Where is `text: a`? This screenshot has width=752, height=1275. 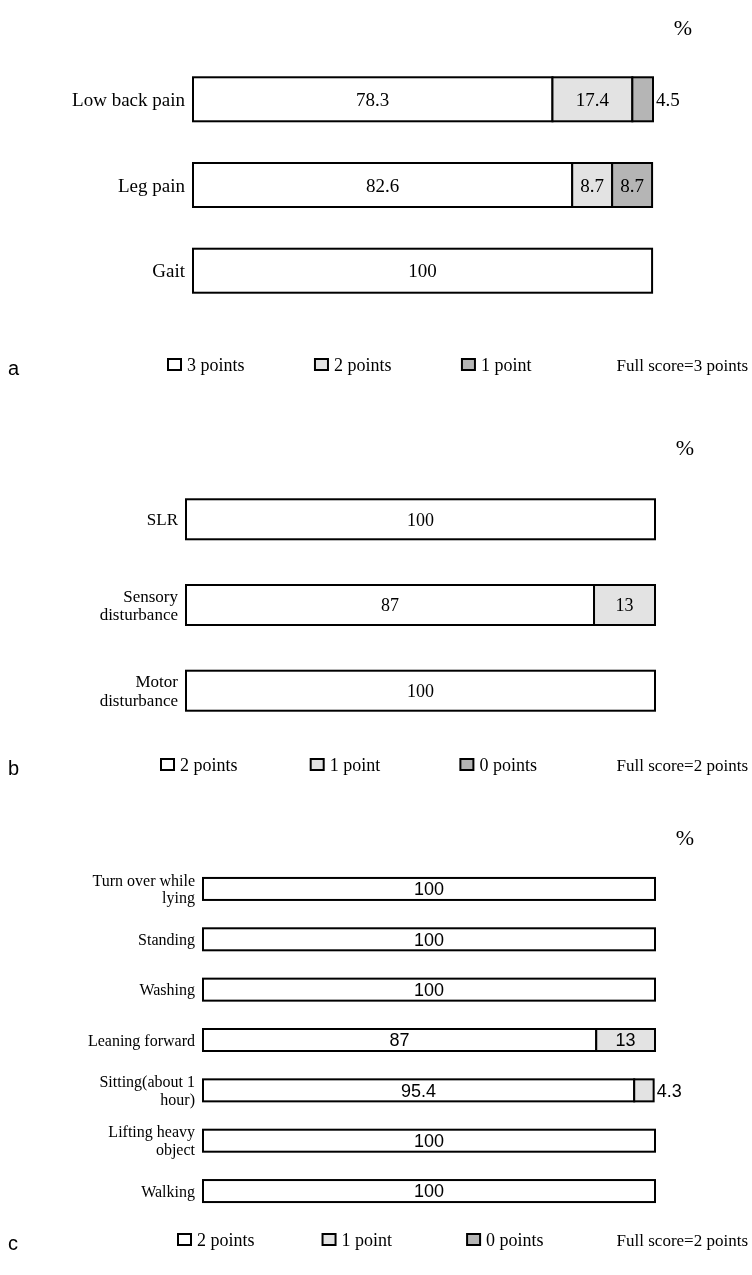
text: a is located at coordinates (14, 368).